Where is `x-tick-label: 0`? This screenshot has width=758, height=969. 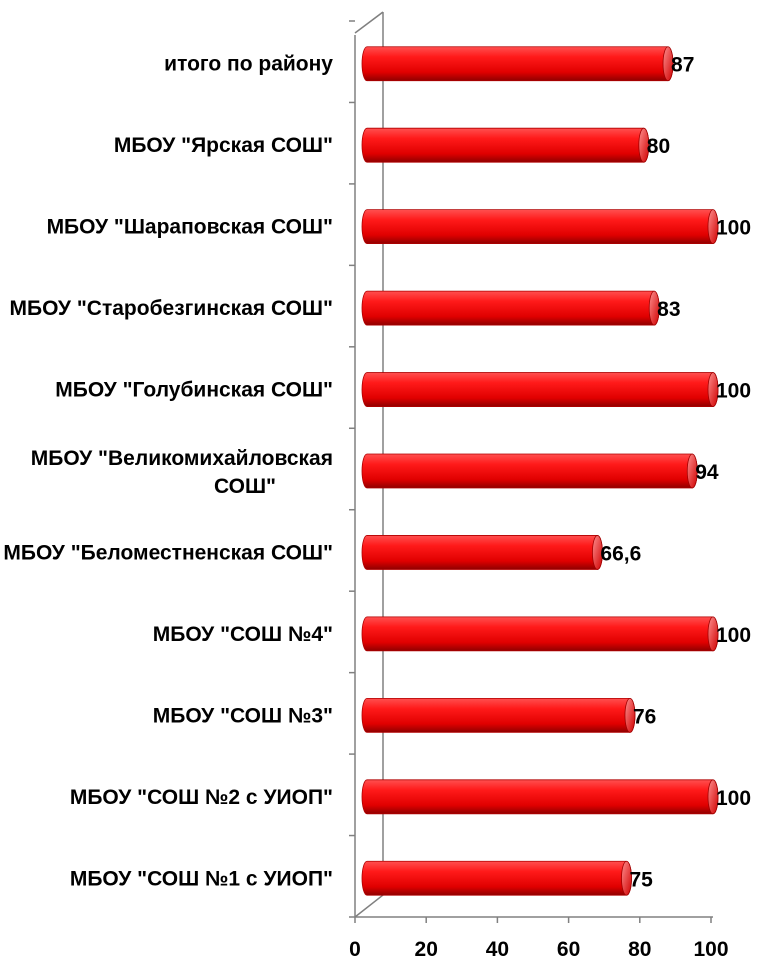 x-tick-label: 0 is located at coordinates (355, 949).